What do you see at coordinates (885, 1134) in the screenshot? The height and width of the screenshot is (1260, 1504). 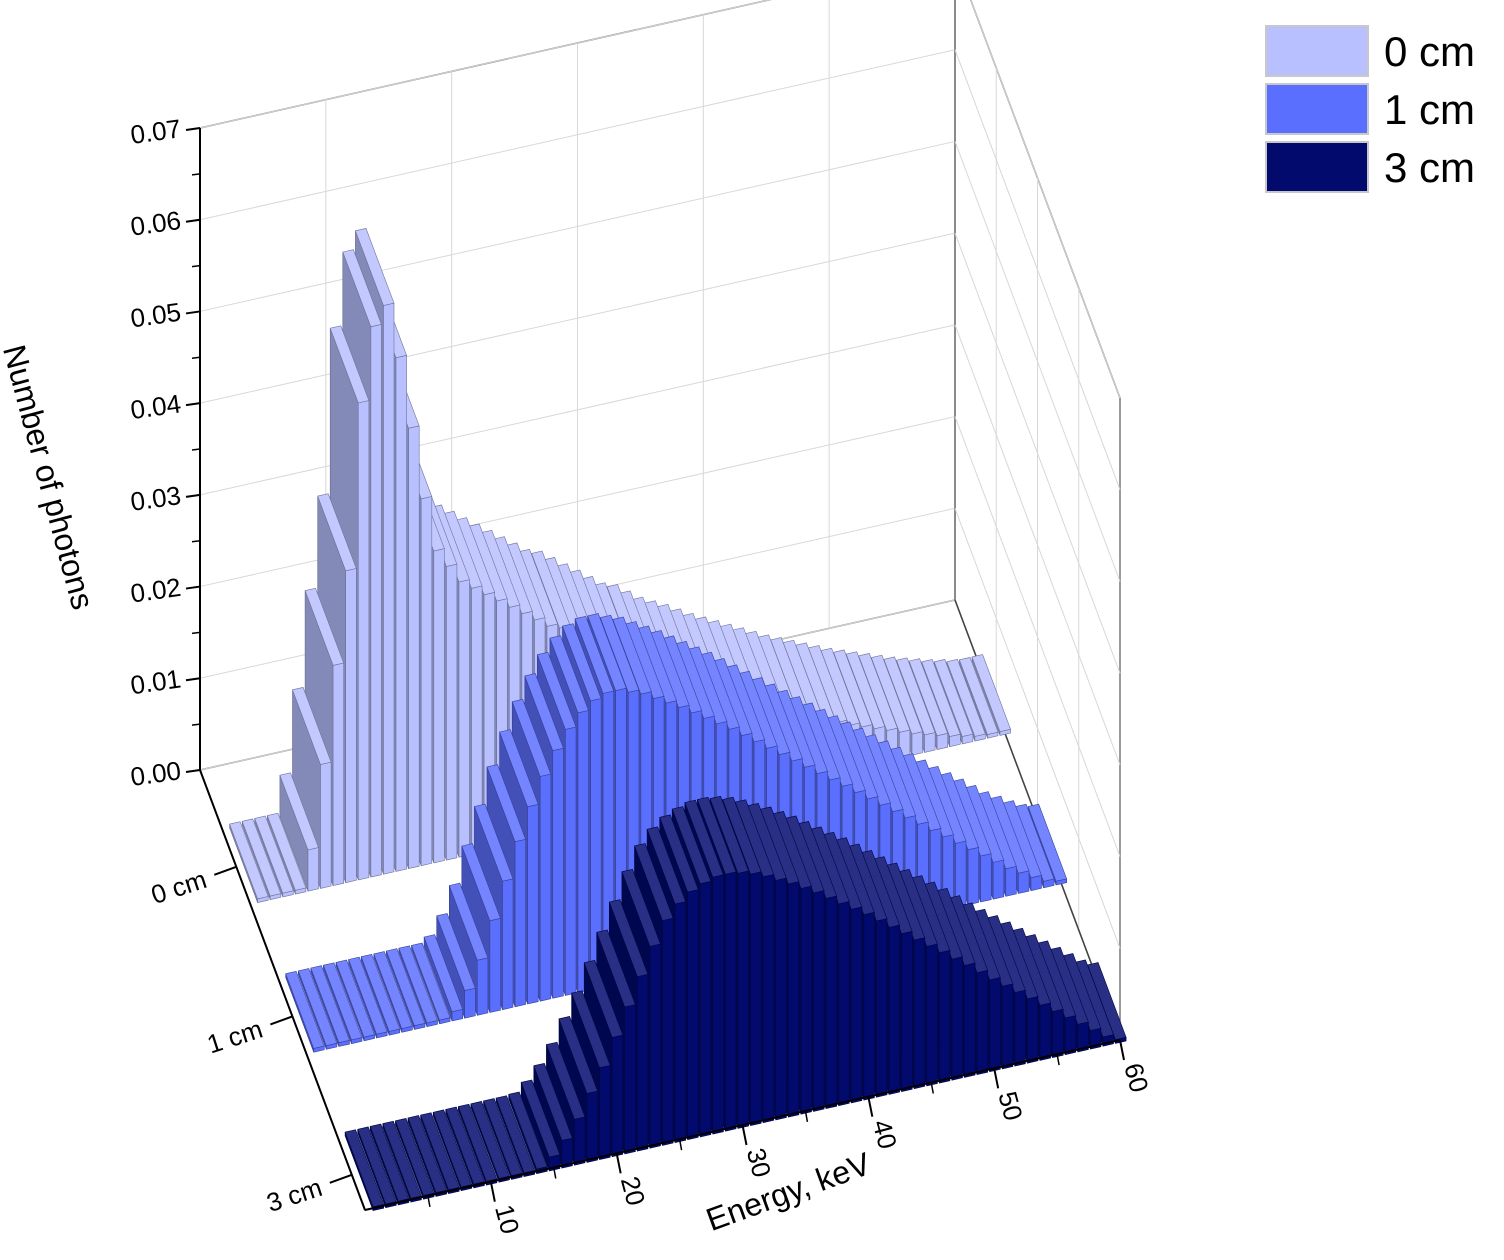 I see `x-tick-label-3: 40` at bounding box center [885, 1134].